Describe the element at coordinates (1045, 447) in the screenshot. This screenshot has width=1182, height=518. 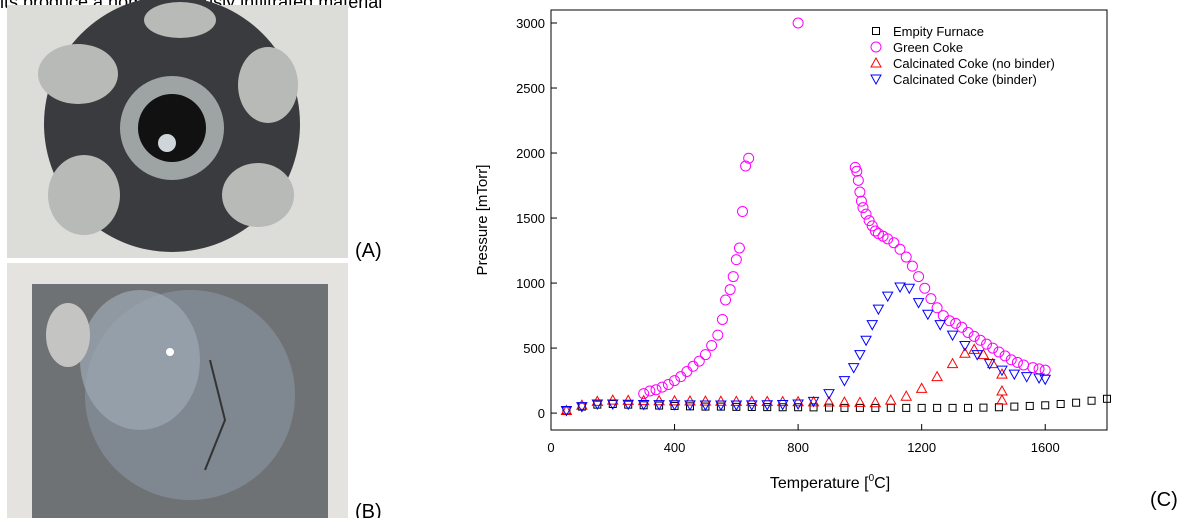
I see `x-tick-label: 1600` at that location.